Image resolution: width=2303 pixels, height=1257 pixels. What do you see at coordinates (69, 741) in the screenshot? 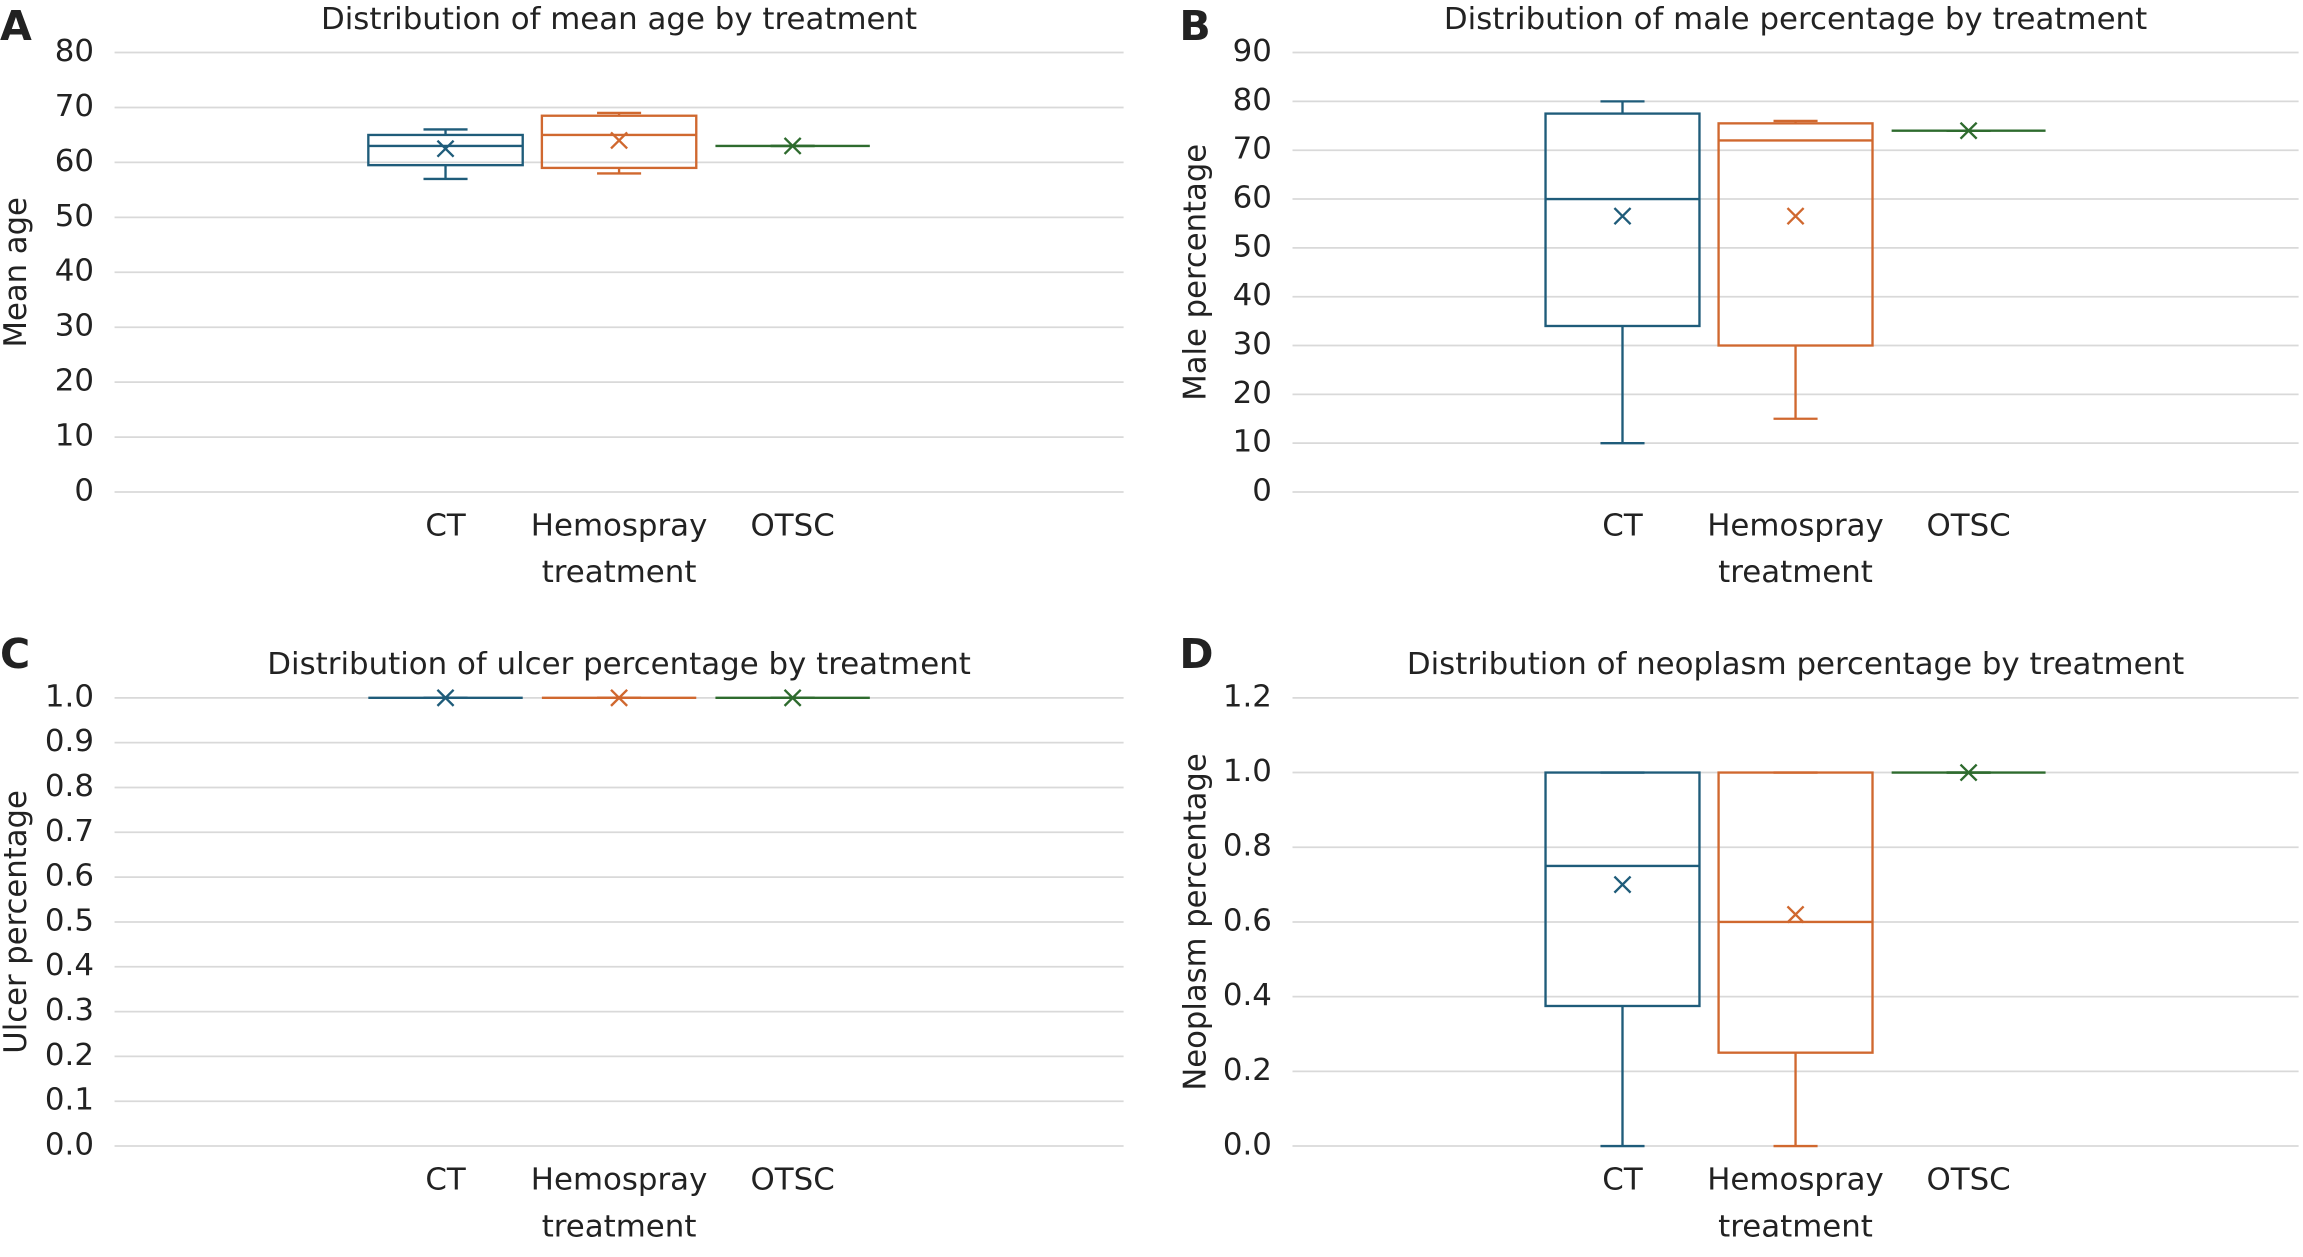
I see `y-tick-label: 0.9` at bounding box center [69, 741].